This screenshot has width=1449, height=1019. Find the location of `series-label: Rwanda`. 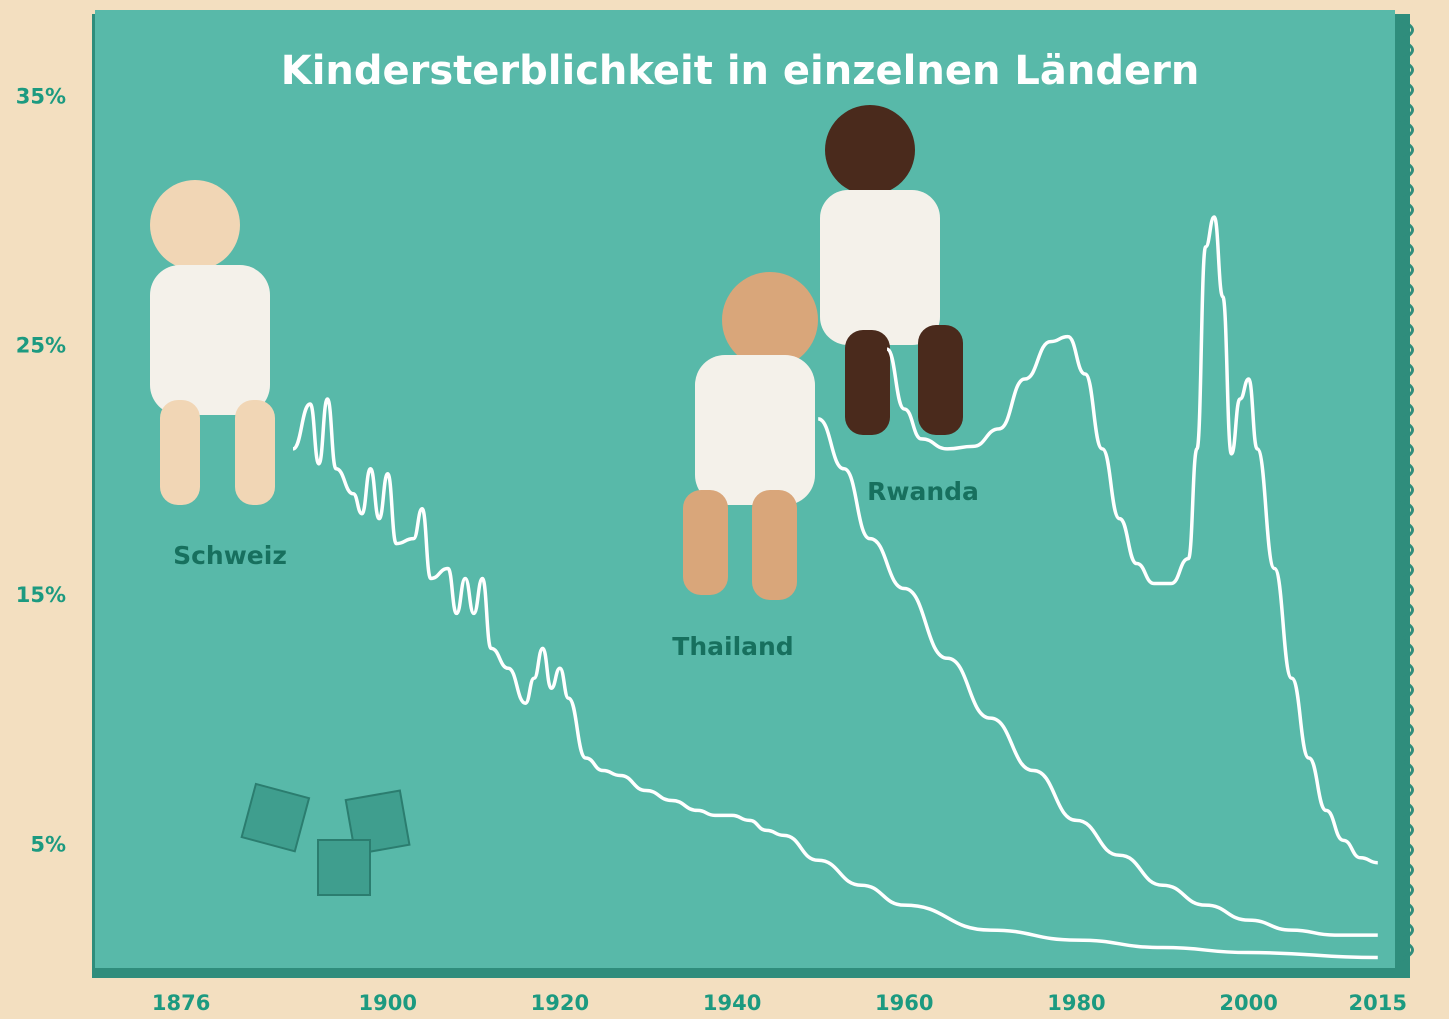

series-label: Rwanda is located at coordinates (923, 491).